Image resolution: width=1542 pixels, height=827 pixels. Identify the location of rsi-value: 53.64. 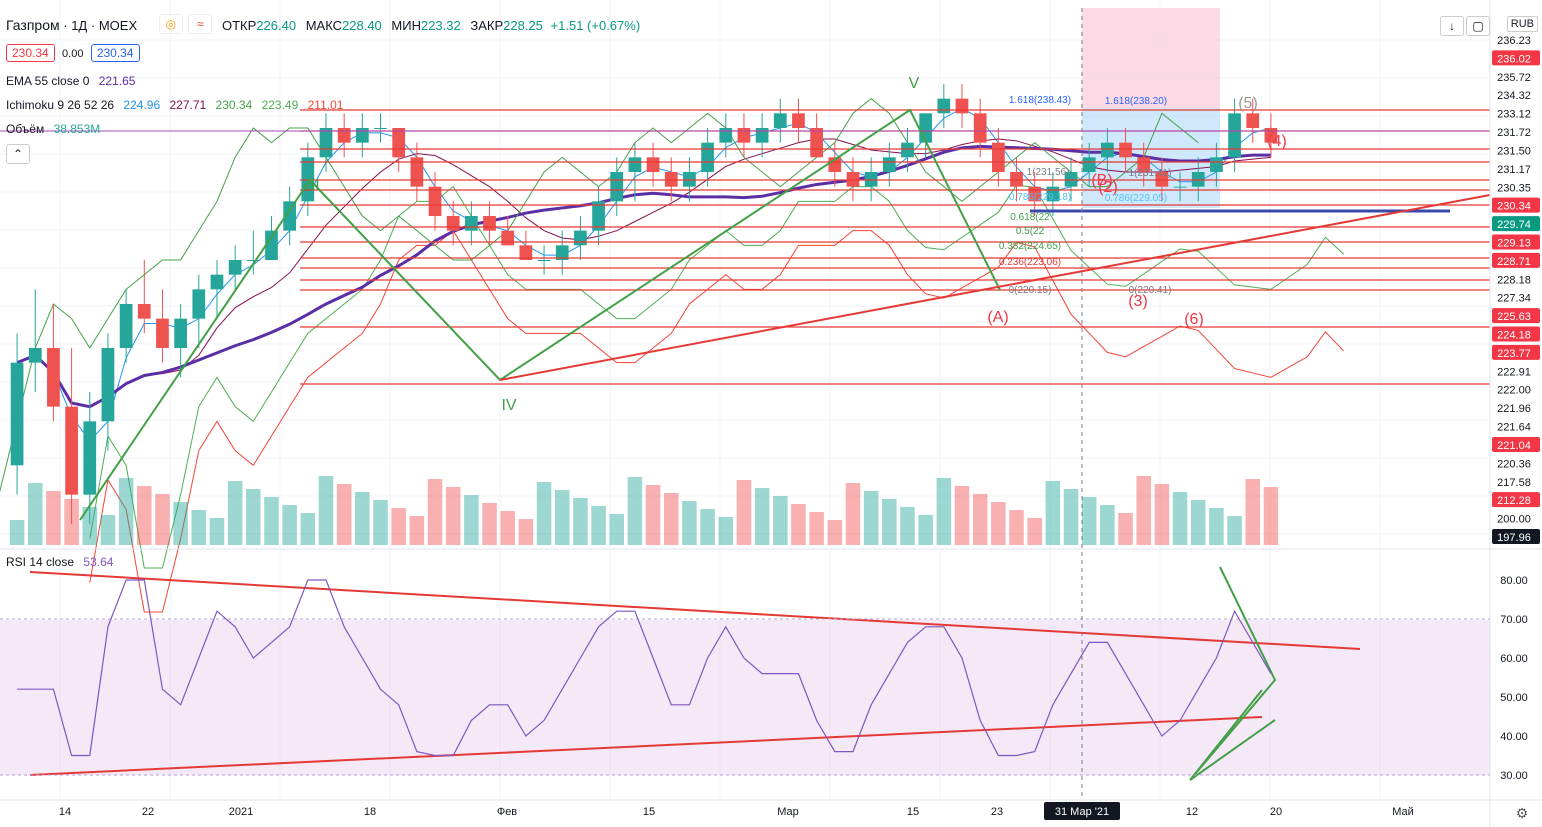
(98, 562).